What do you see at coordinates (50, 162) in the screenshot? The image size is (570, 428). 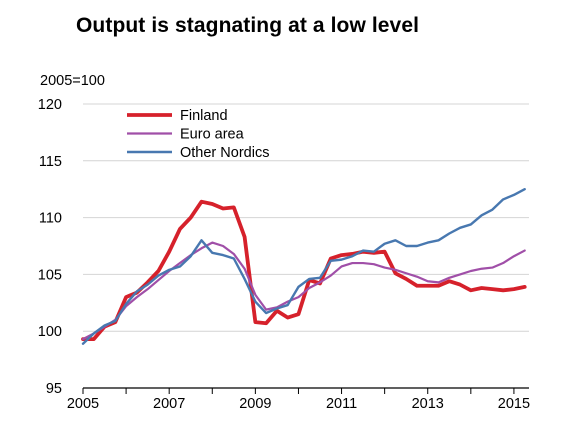 I see `y-tick-label: 115` at bounding box center [50, 162].